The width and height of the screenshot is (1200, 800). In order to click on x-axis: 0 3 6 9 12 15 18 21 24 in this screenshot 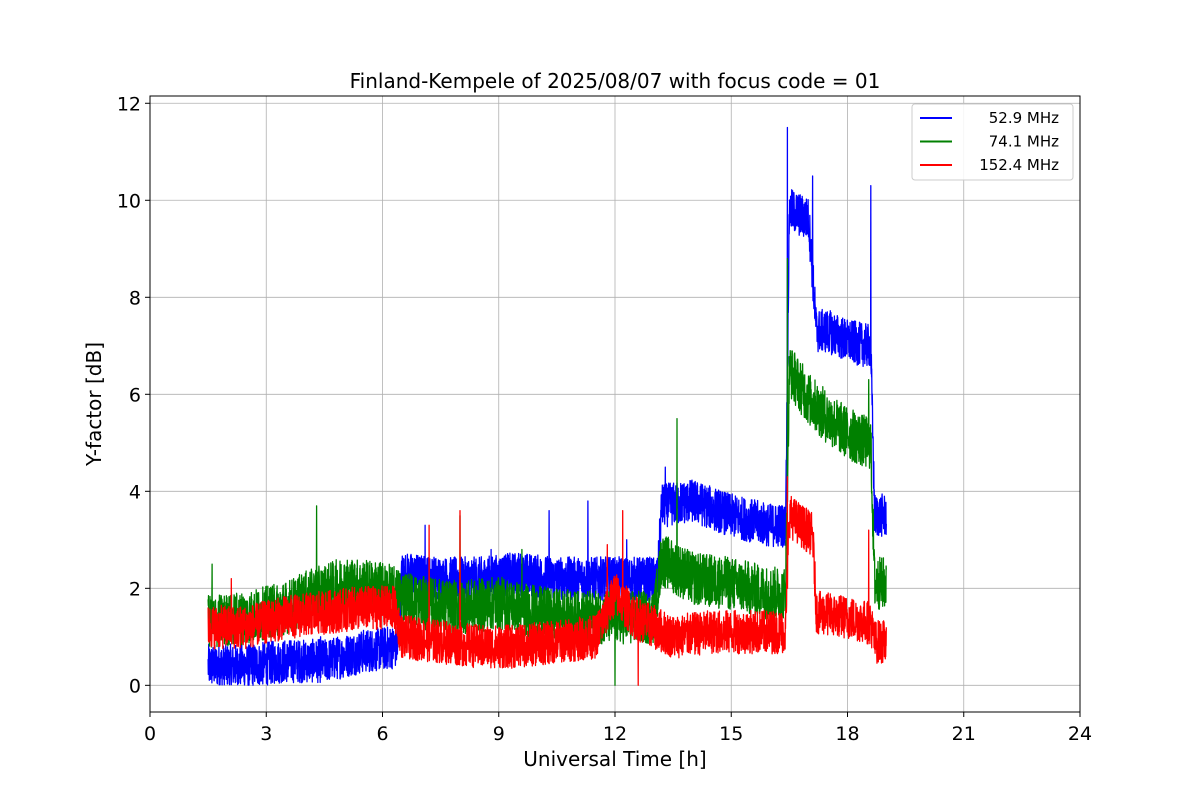, I will do `click(618, 728)`.